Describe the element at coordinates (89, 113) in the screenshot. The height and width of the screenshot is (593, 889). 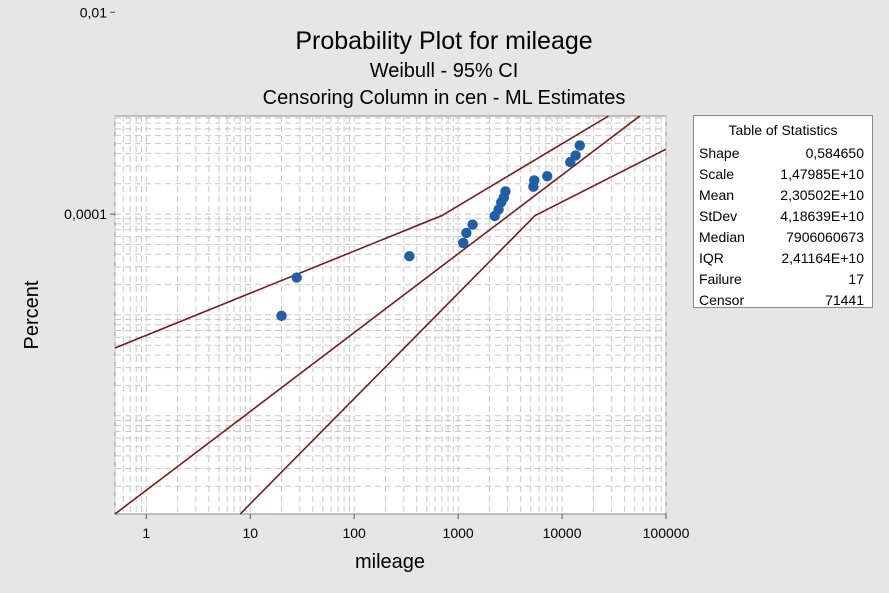
I see `y-axis-ticks: 0,01 0,0001` at that location.